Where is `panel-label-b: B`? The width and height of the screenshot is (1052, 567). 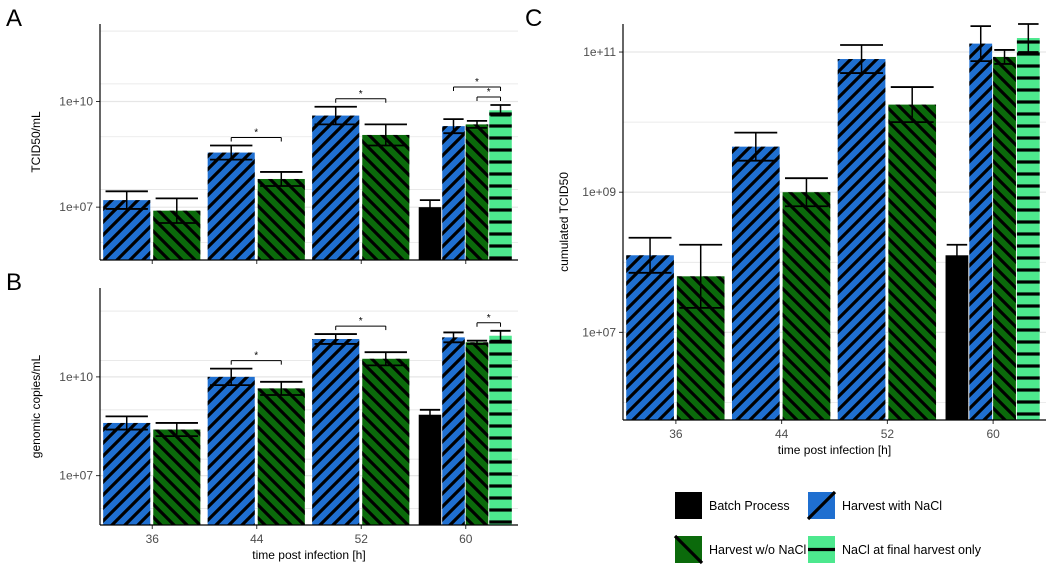
panel-label-b: B is located at coordinates (14, 282).